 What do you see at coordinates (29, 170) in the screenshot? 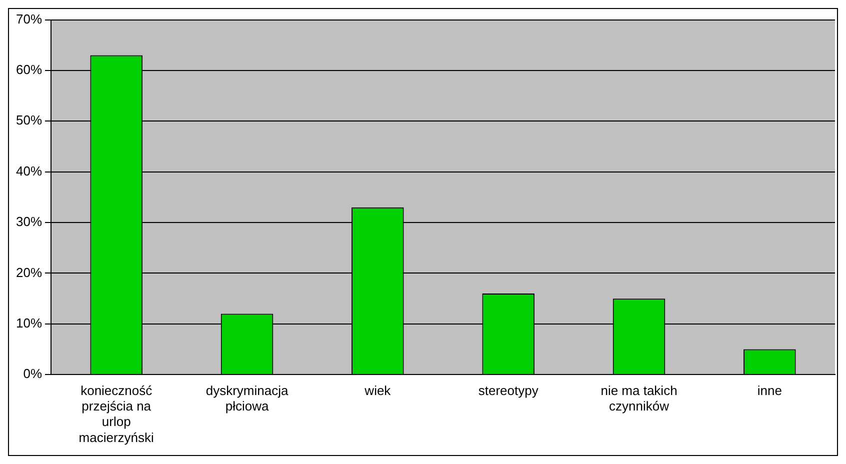
I see `y-tick-label: 40%` at bounding box center [29, 170].